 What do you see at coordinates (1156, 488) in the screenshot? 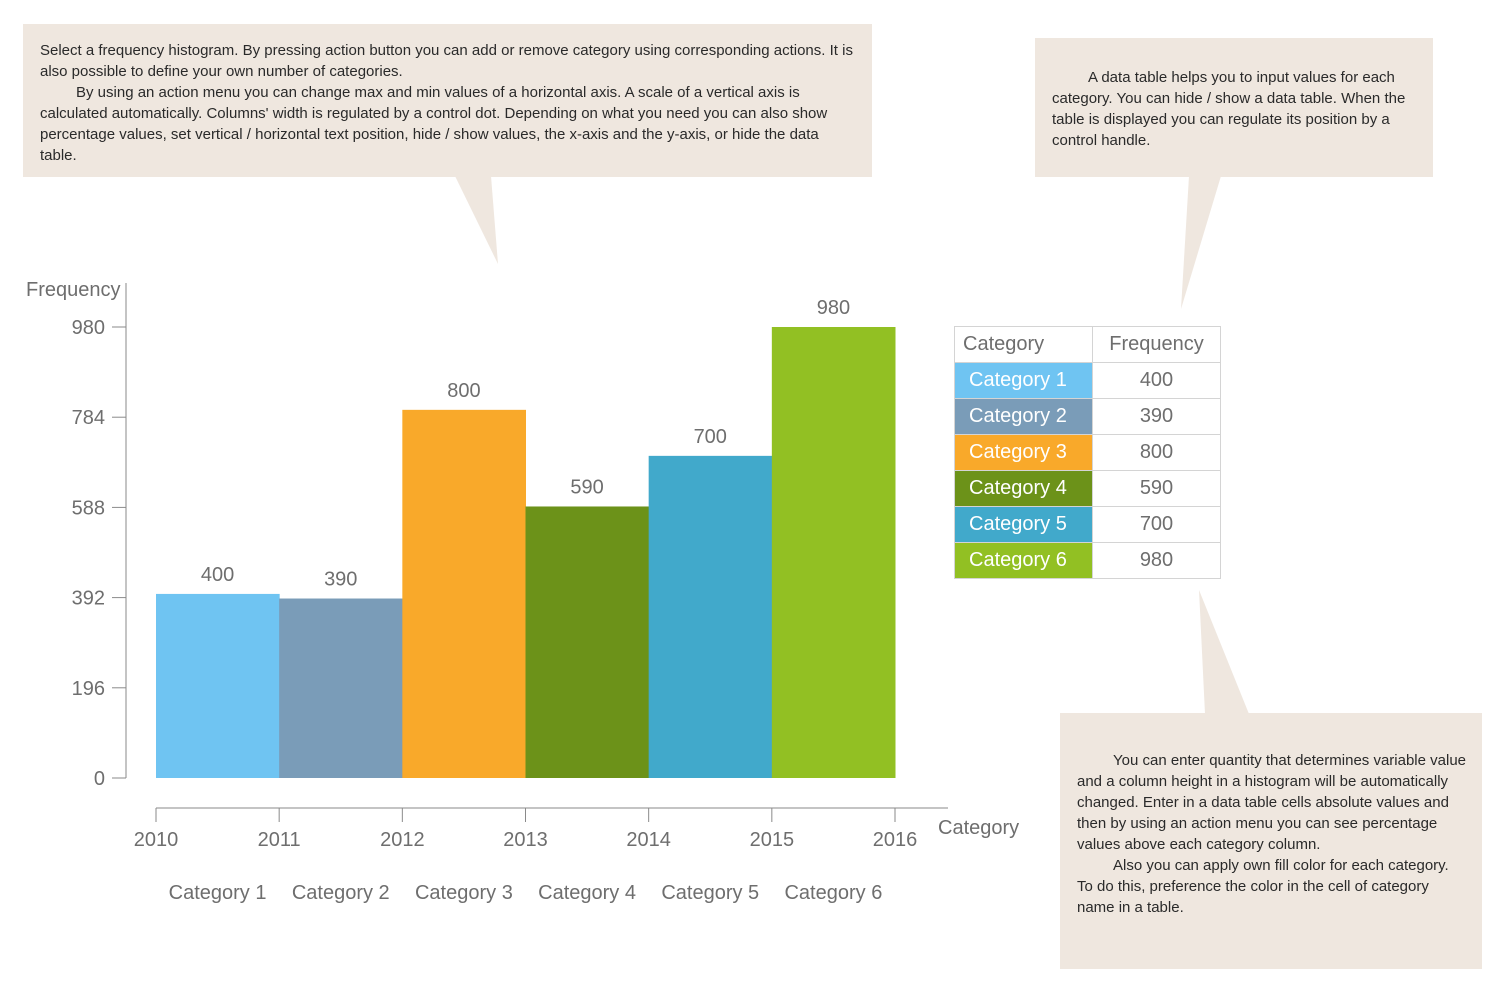
I see `table-frequency-cell: 590` at bounding box center [1156, 488].